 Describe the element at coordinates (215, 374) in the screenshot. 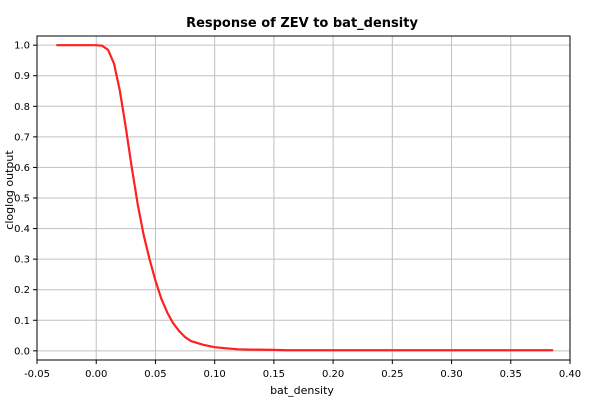

I see `x-tick-label: 0.10` at that location.